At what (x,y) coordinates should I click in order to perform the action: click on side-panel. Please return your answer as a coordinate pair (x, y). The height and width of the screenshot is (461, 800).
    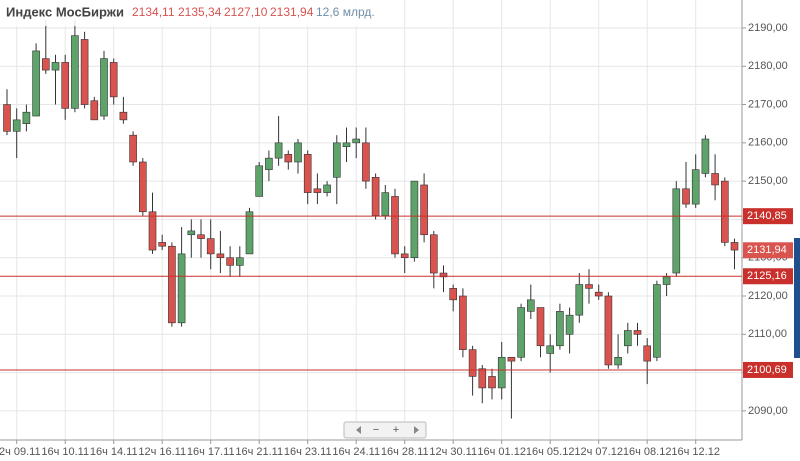
    Looking at the image, I should click on (797, 298).